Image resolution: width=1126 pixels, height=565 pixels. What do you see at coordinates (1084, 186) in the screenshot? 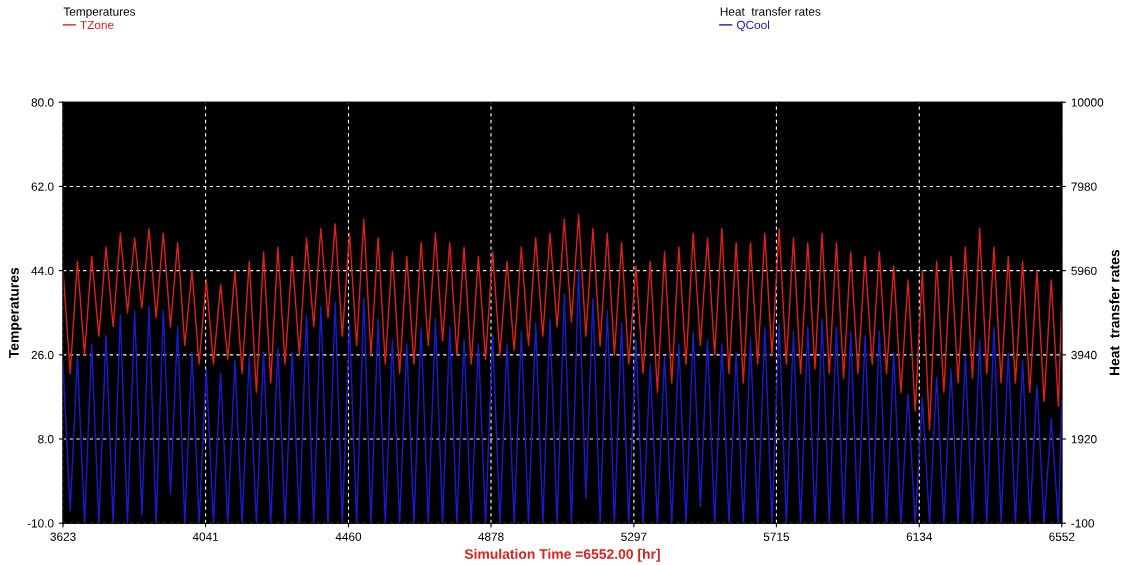
I see `y2-tick-label: 7980` at bounding box center [1084, 186].